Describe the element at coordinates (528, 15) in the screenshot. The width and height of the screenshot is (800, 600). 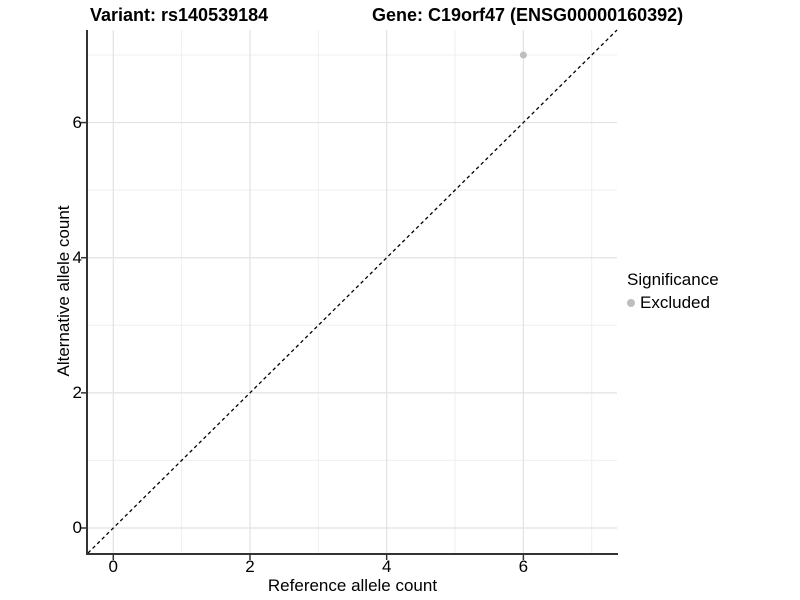
I see `plot-title-gene: Gene: C19orf47 (ENSG00000160392)` at that location.